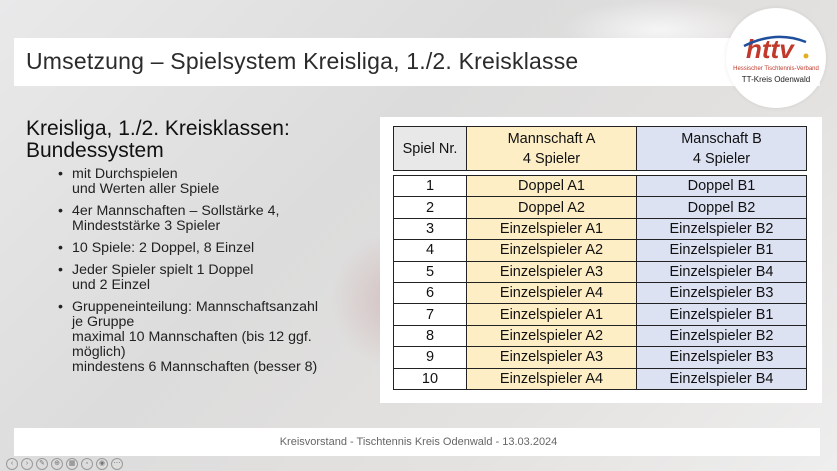  Describe the element at coordinates (721, 148) in the screenshot. I see `header-team-b: Manschaft B 4 Spieler` at that location.